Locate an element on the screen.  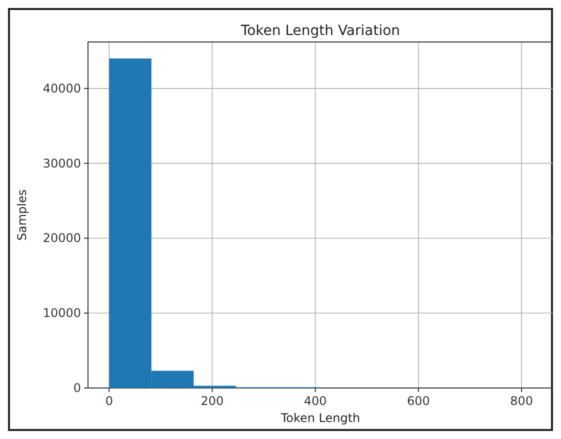
x-tick-label: 400 is located at coordinates (315, 401).